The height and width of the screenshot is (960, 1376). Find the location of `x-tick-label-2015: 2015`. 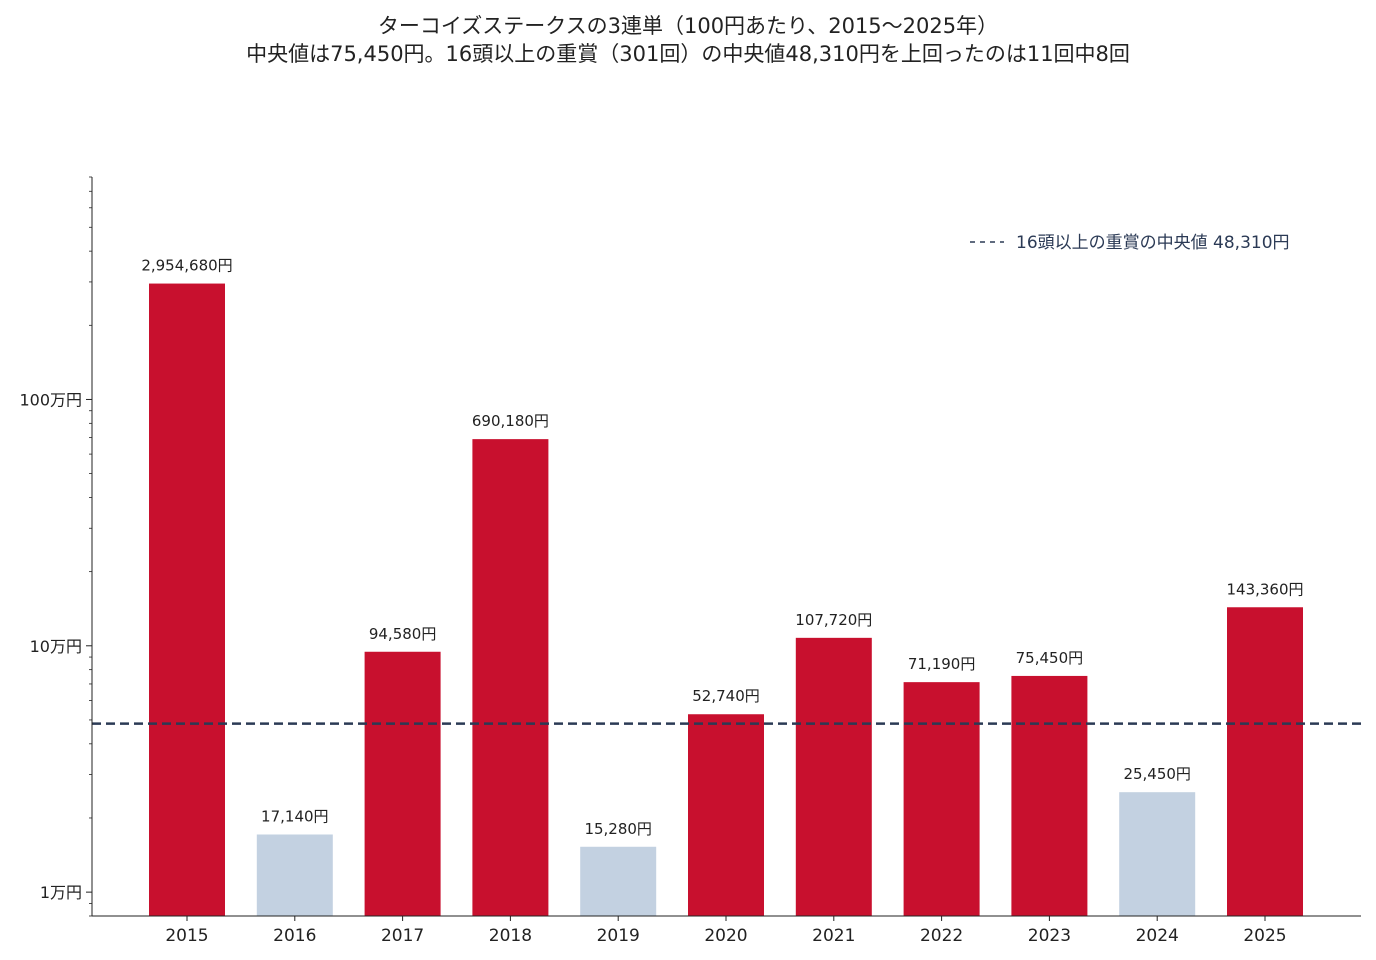

x-tick-label-2015: 2015 is located at coordinates (186, 936).